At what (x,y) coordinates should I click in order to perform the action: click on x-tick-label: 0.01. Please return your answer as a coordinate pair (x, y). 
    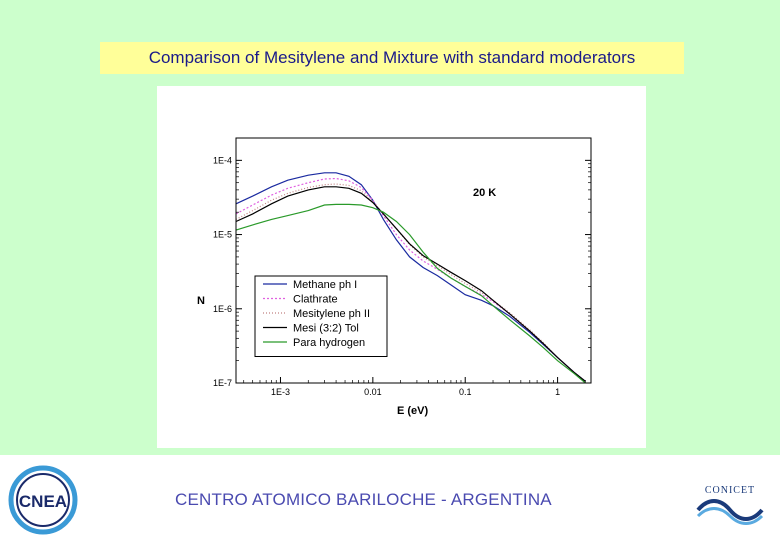
    Looking at the image, I should click on (373, 392).